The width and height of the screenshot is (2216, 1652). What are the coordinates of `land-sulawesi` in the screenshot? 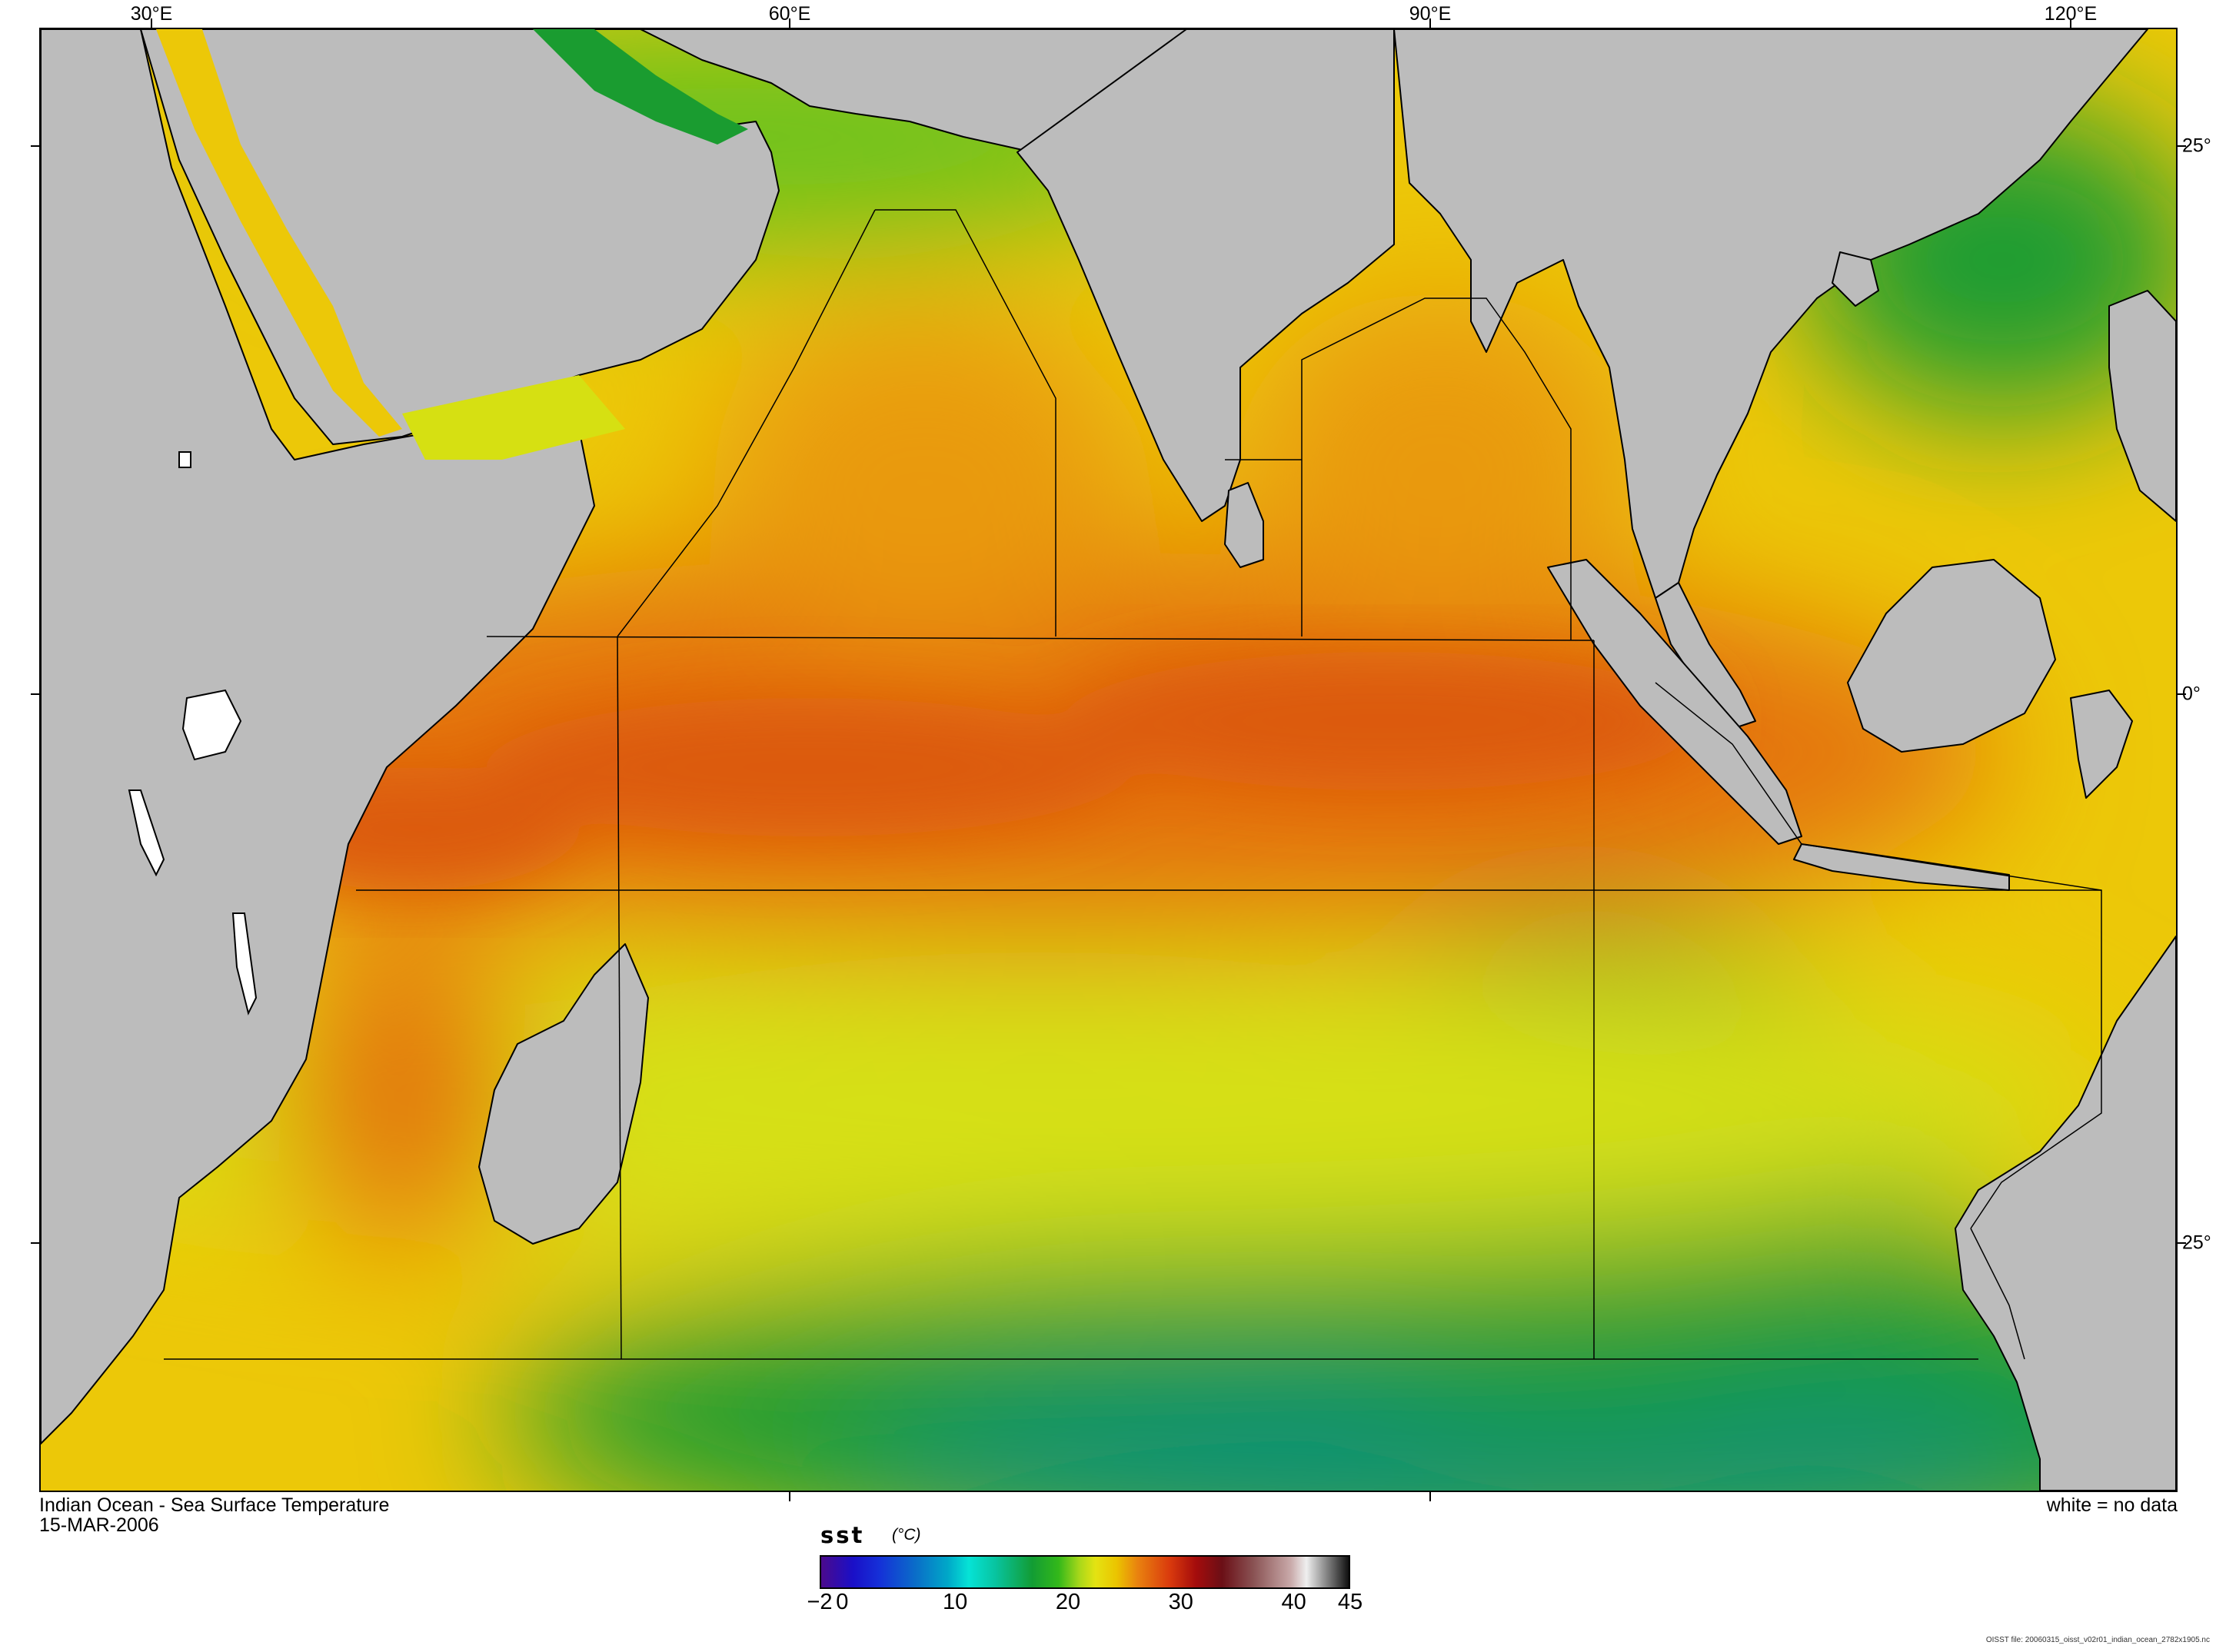 It's located at (2102, 745).